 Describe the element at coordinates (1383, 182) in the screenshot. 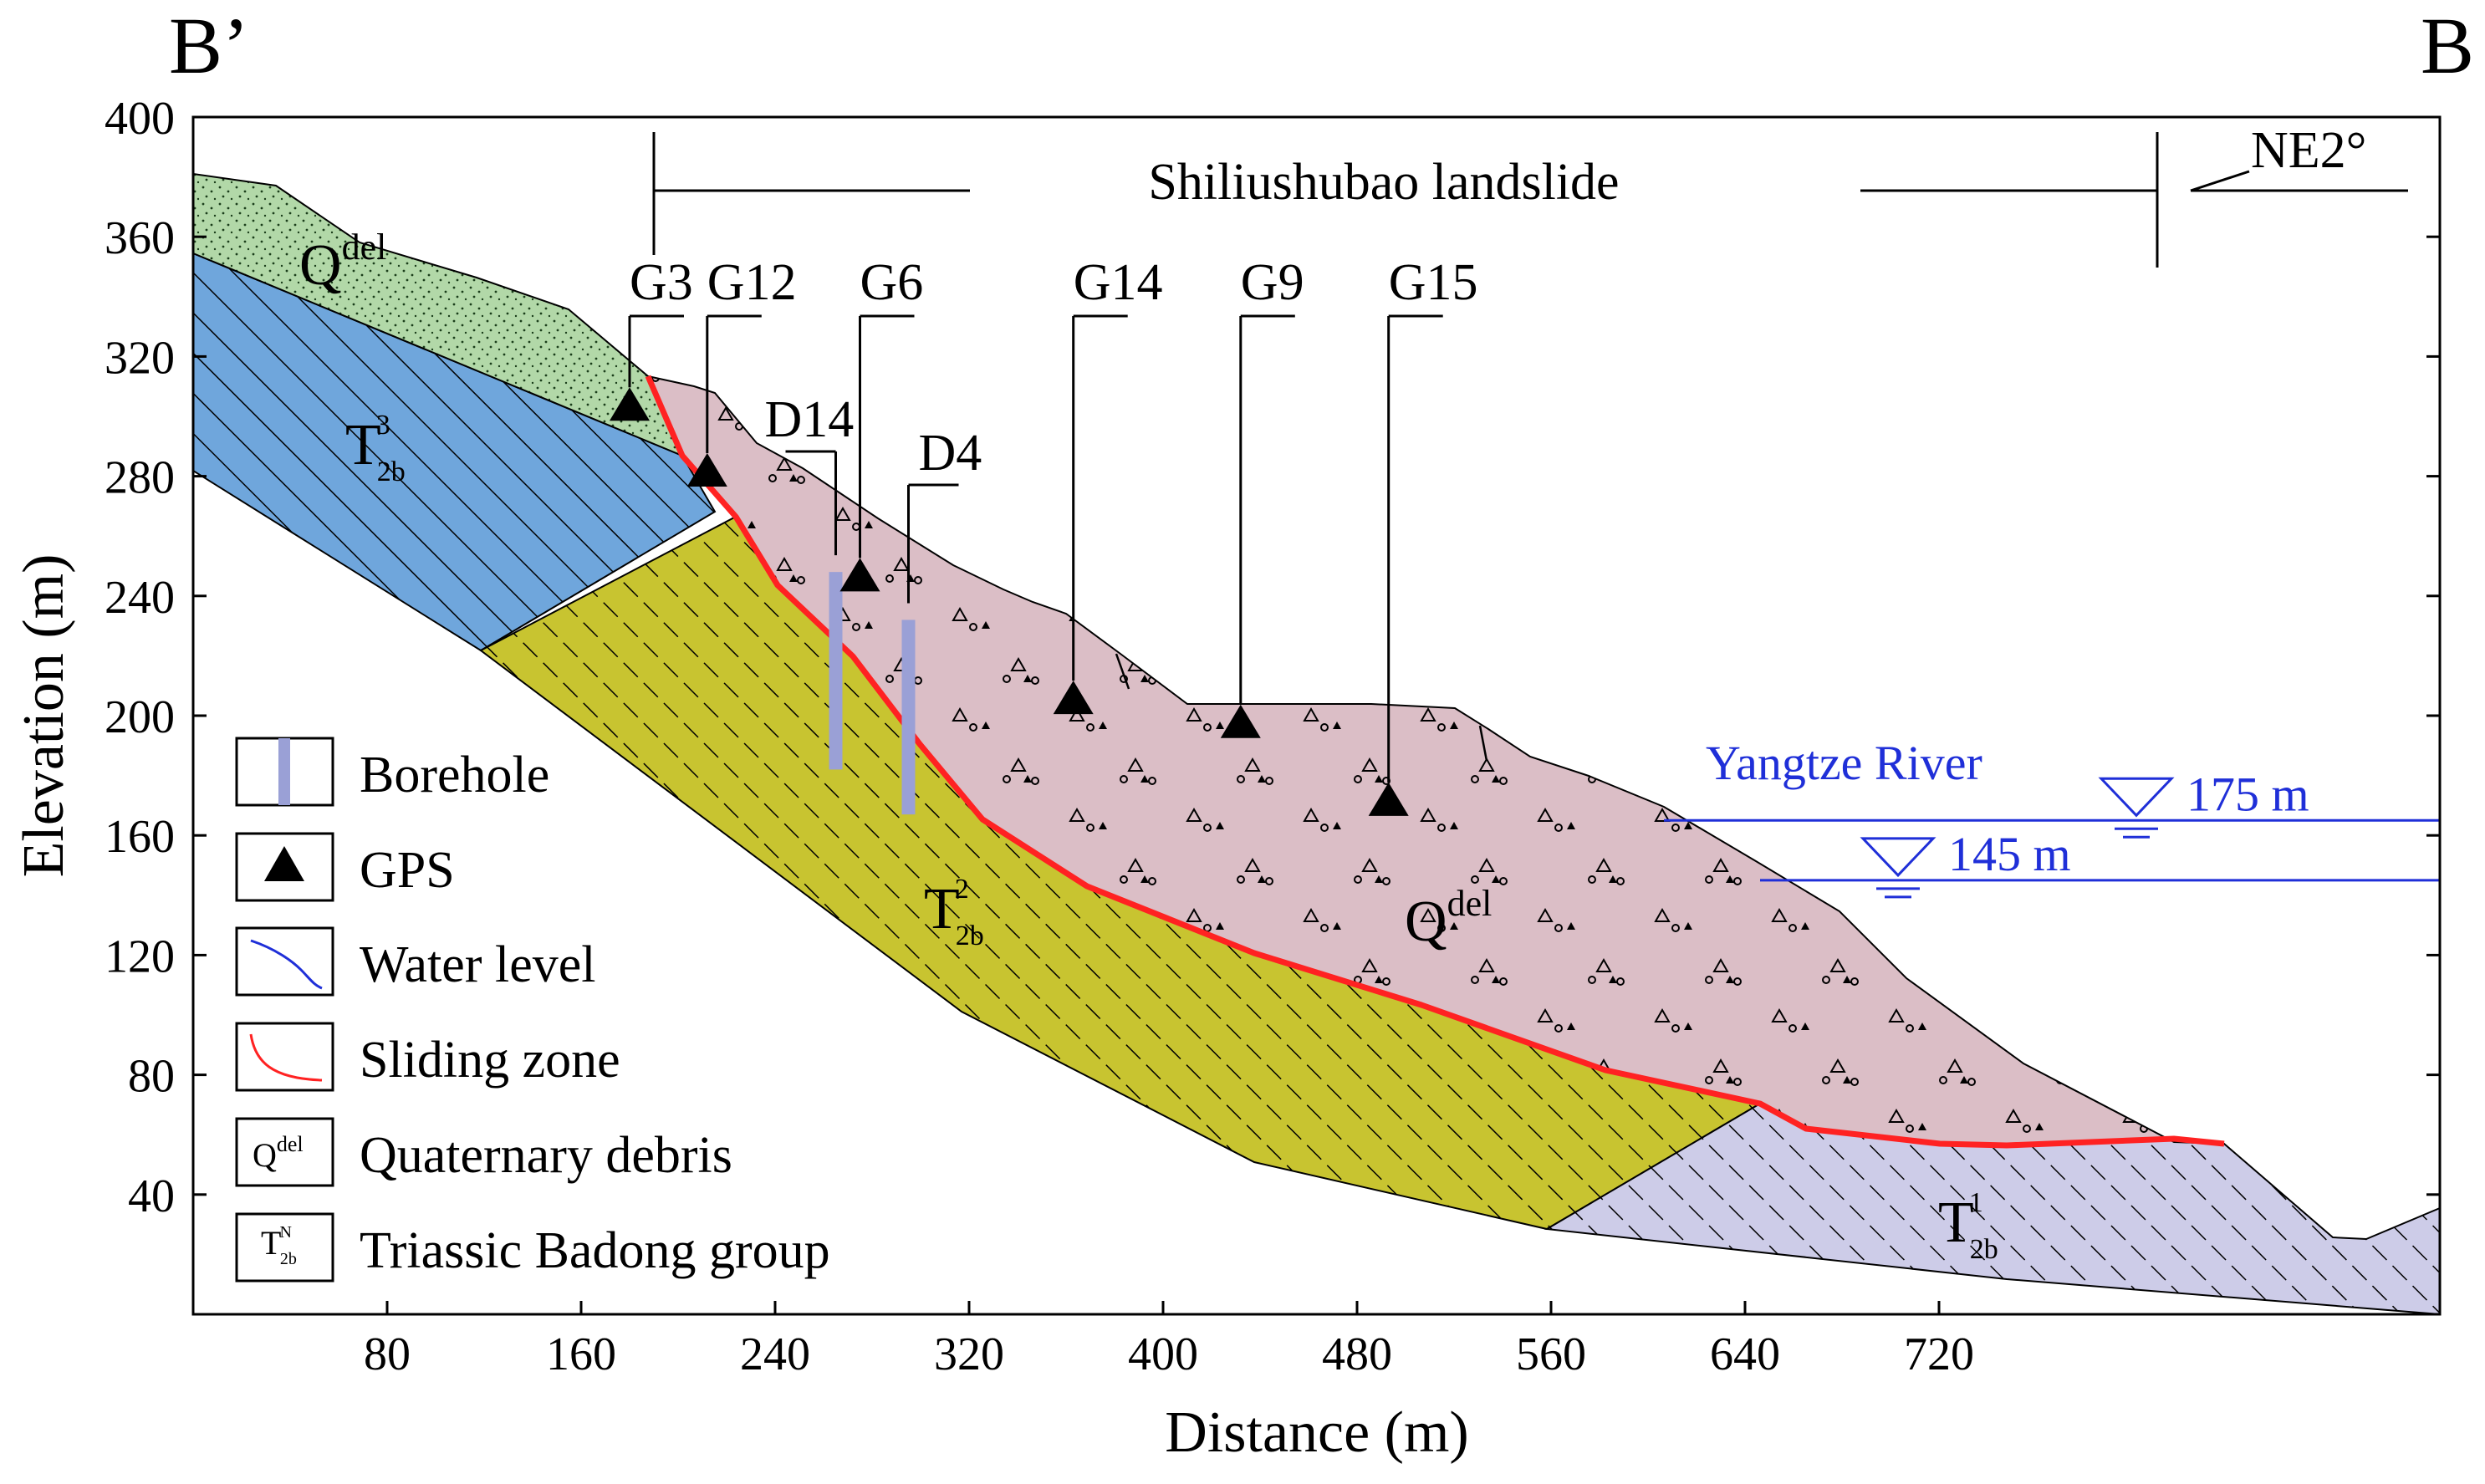

I see `landslide-name: Shiliushubao landslide` at that location.